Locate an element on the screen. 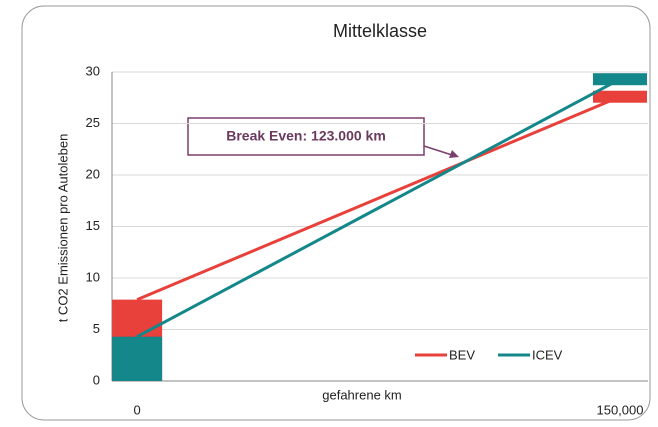 This screenshot has height=427, width=658. x-tick-label: 150,000 is located at coordinates (619, 409).